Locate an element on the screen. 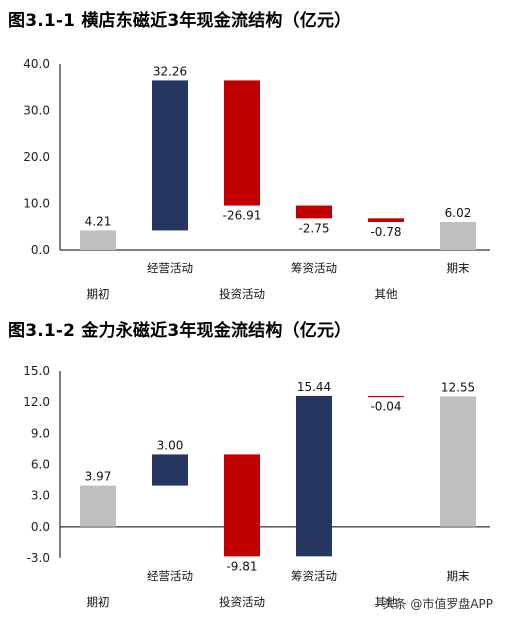 The height and width of the screenshot is (620, 505). data-label: 3.00 is located at coordinates (170, 445).